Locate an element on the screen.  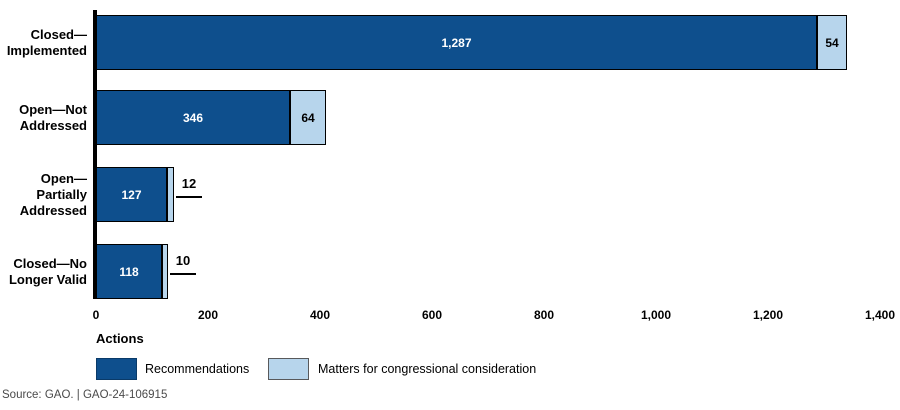
recommendations-value-label: 127 is located at coordinates (131, 194).